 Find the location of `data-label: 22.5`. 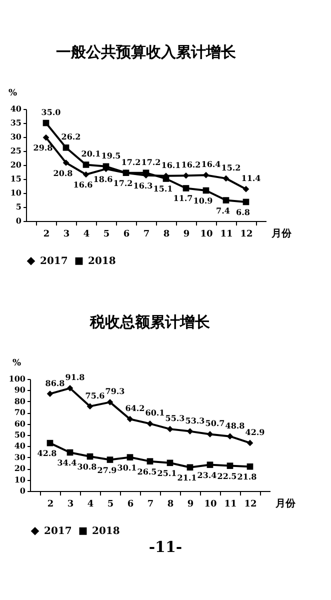

data-label: 22.5 is located at coordinates (227, 475).